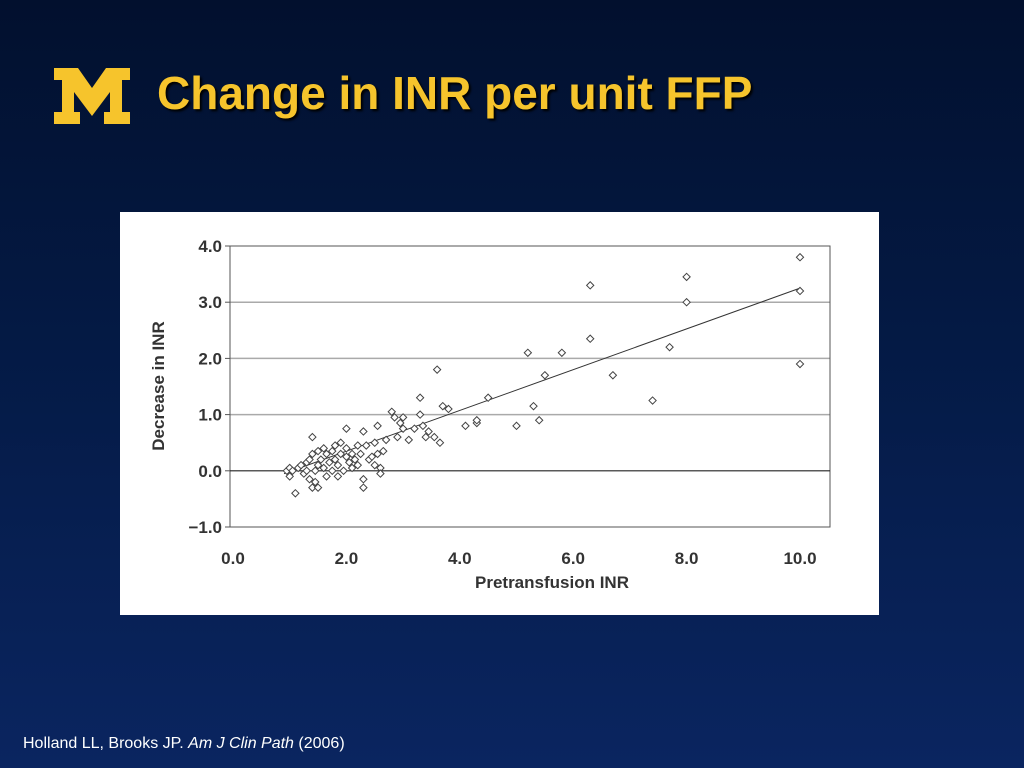 The image size is (1024, 768). Describe the element at coordinates (210, 302) in the screenshot. I see `y-tick-label: 3.0` at that location.